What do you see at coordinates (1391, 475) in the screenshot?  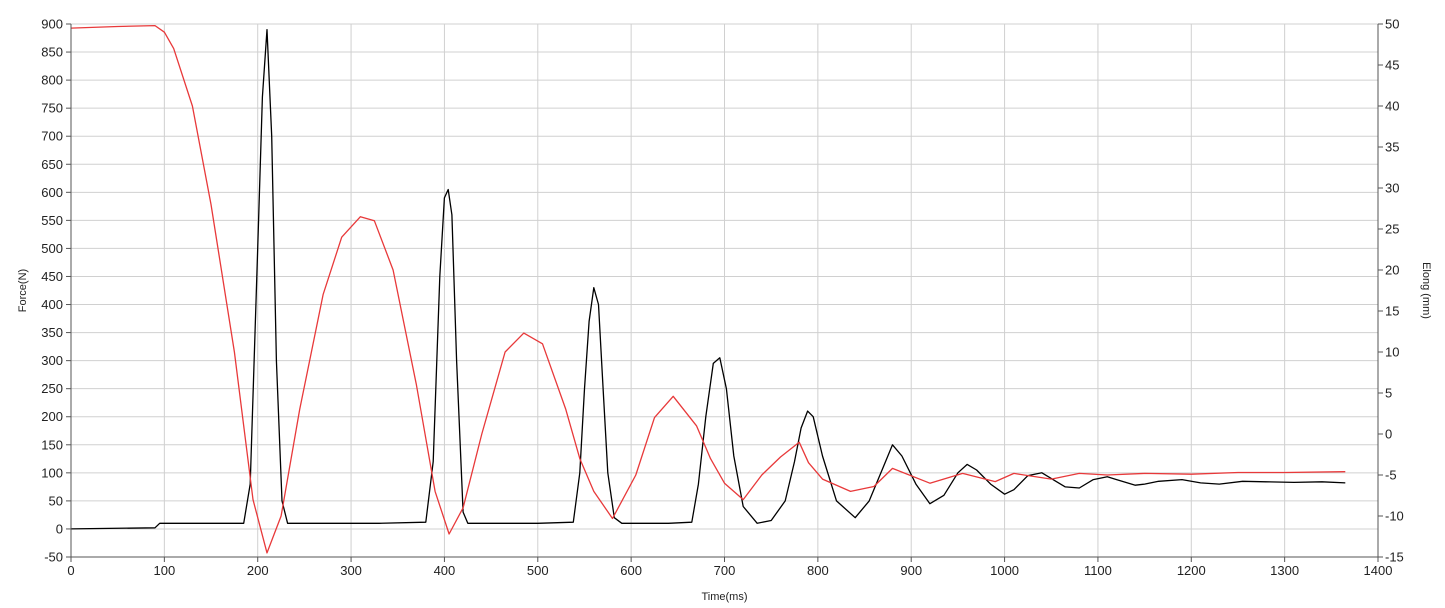 I see `y2-tick-label: -5` at bounding box center [1391, 475].